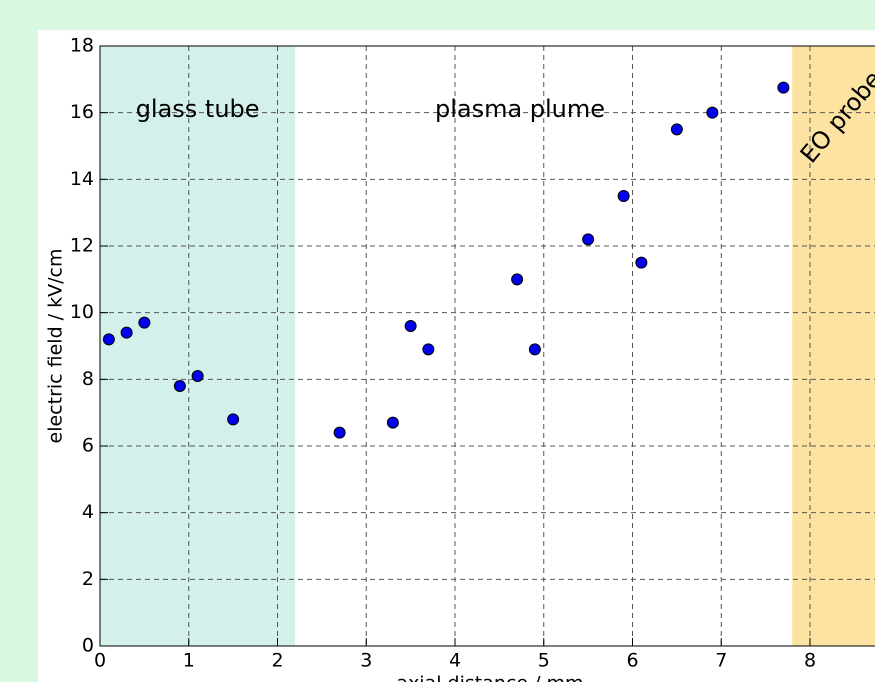 The image size is (875, 682). Describe the element at coordinates (56, 346) in the screenshot. I see `y-axis-label: electric field / kV/cm` at that location.